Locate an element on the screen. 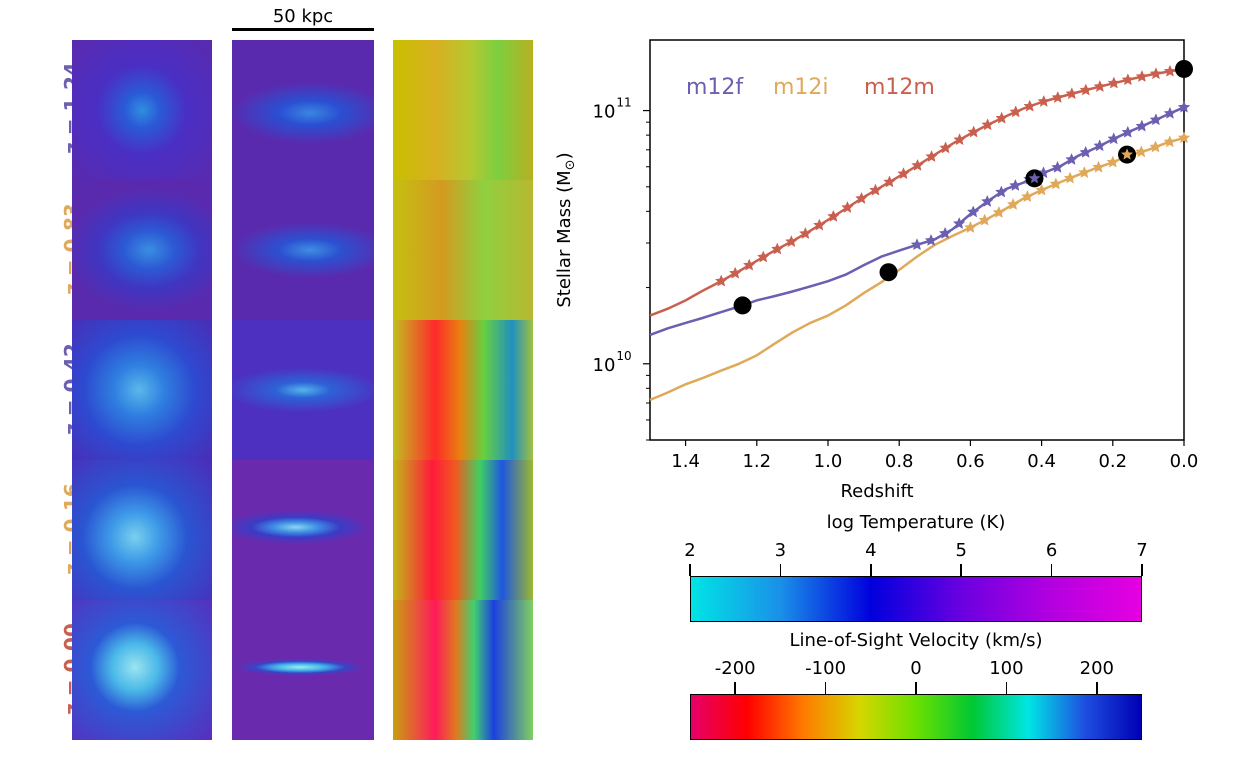 The height and width of the screenshot is (779, 1246). temperature-tick-label-4: 6 is located at coordinates (1051, 550).